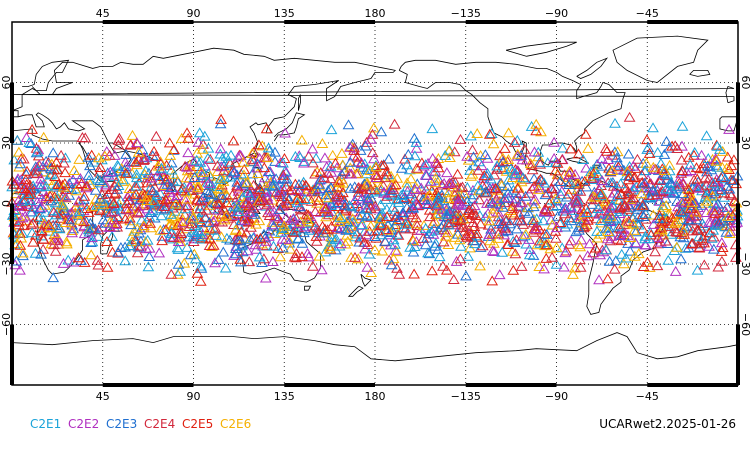  Describe the element at coordinates (466, 13) in the screenshot. I see `lon-tick-label-top: −135` at that location.